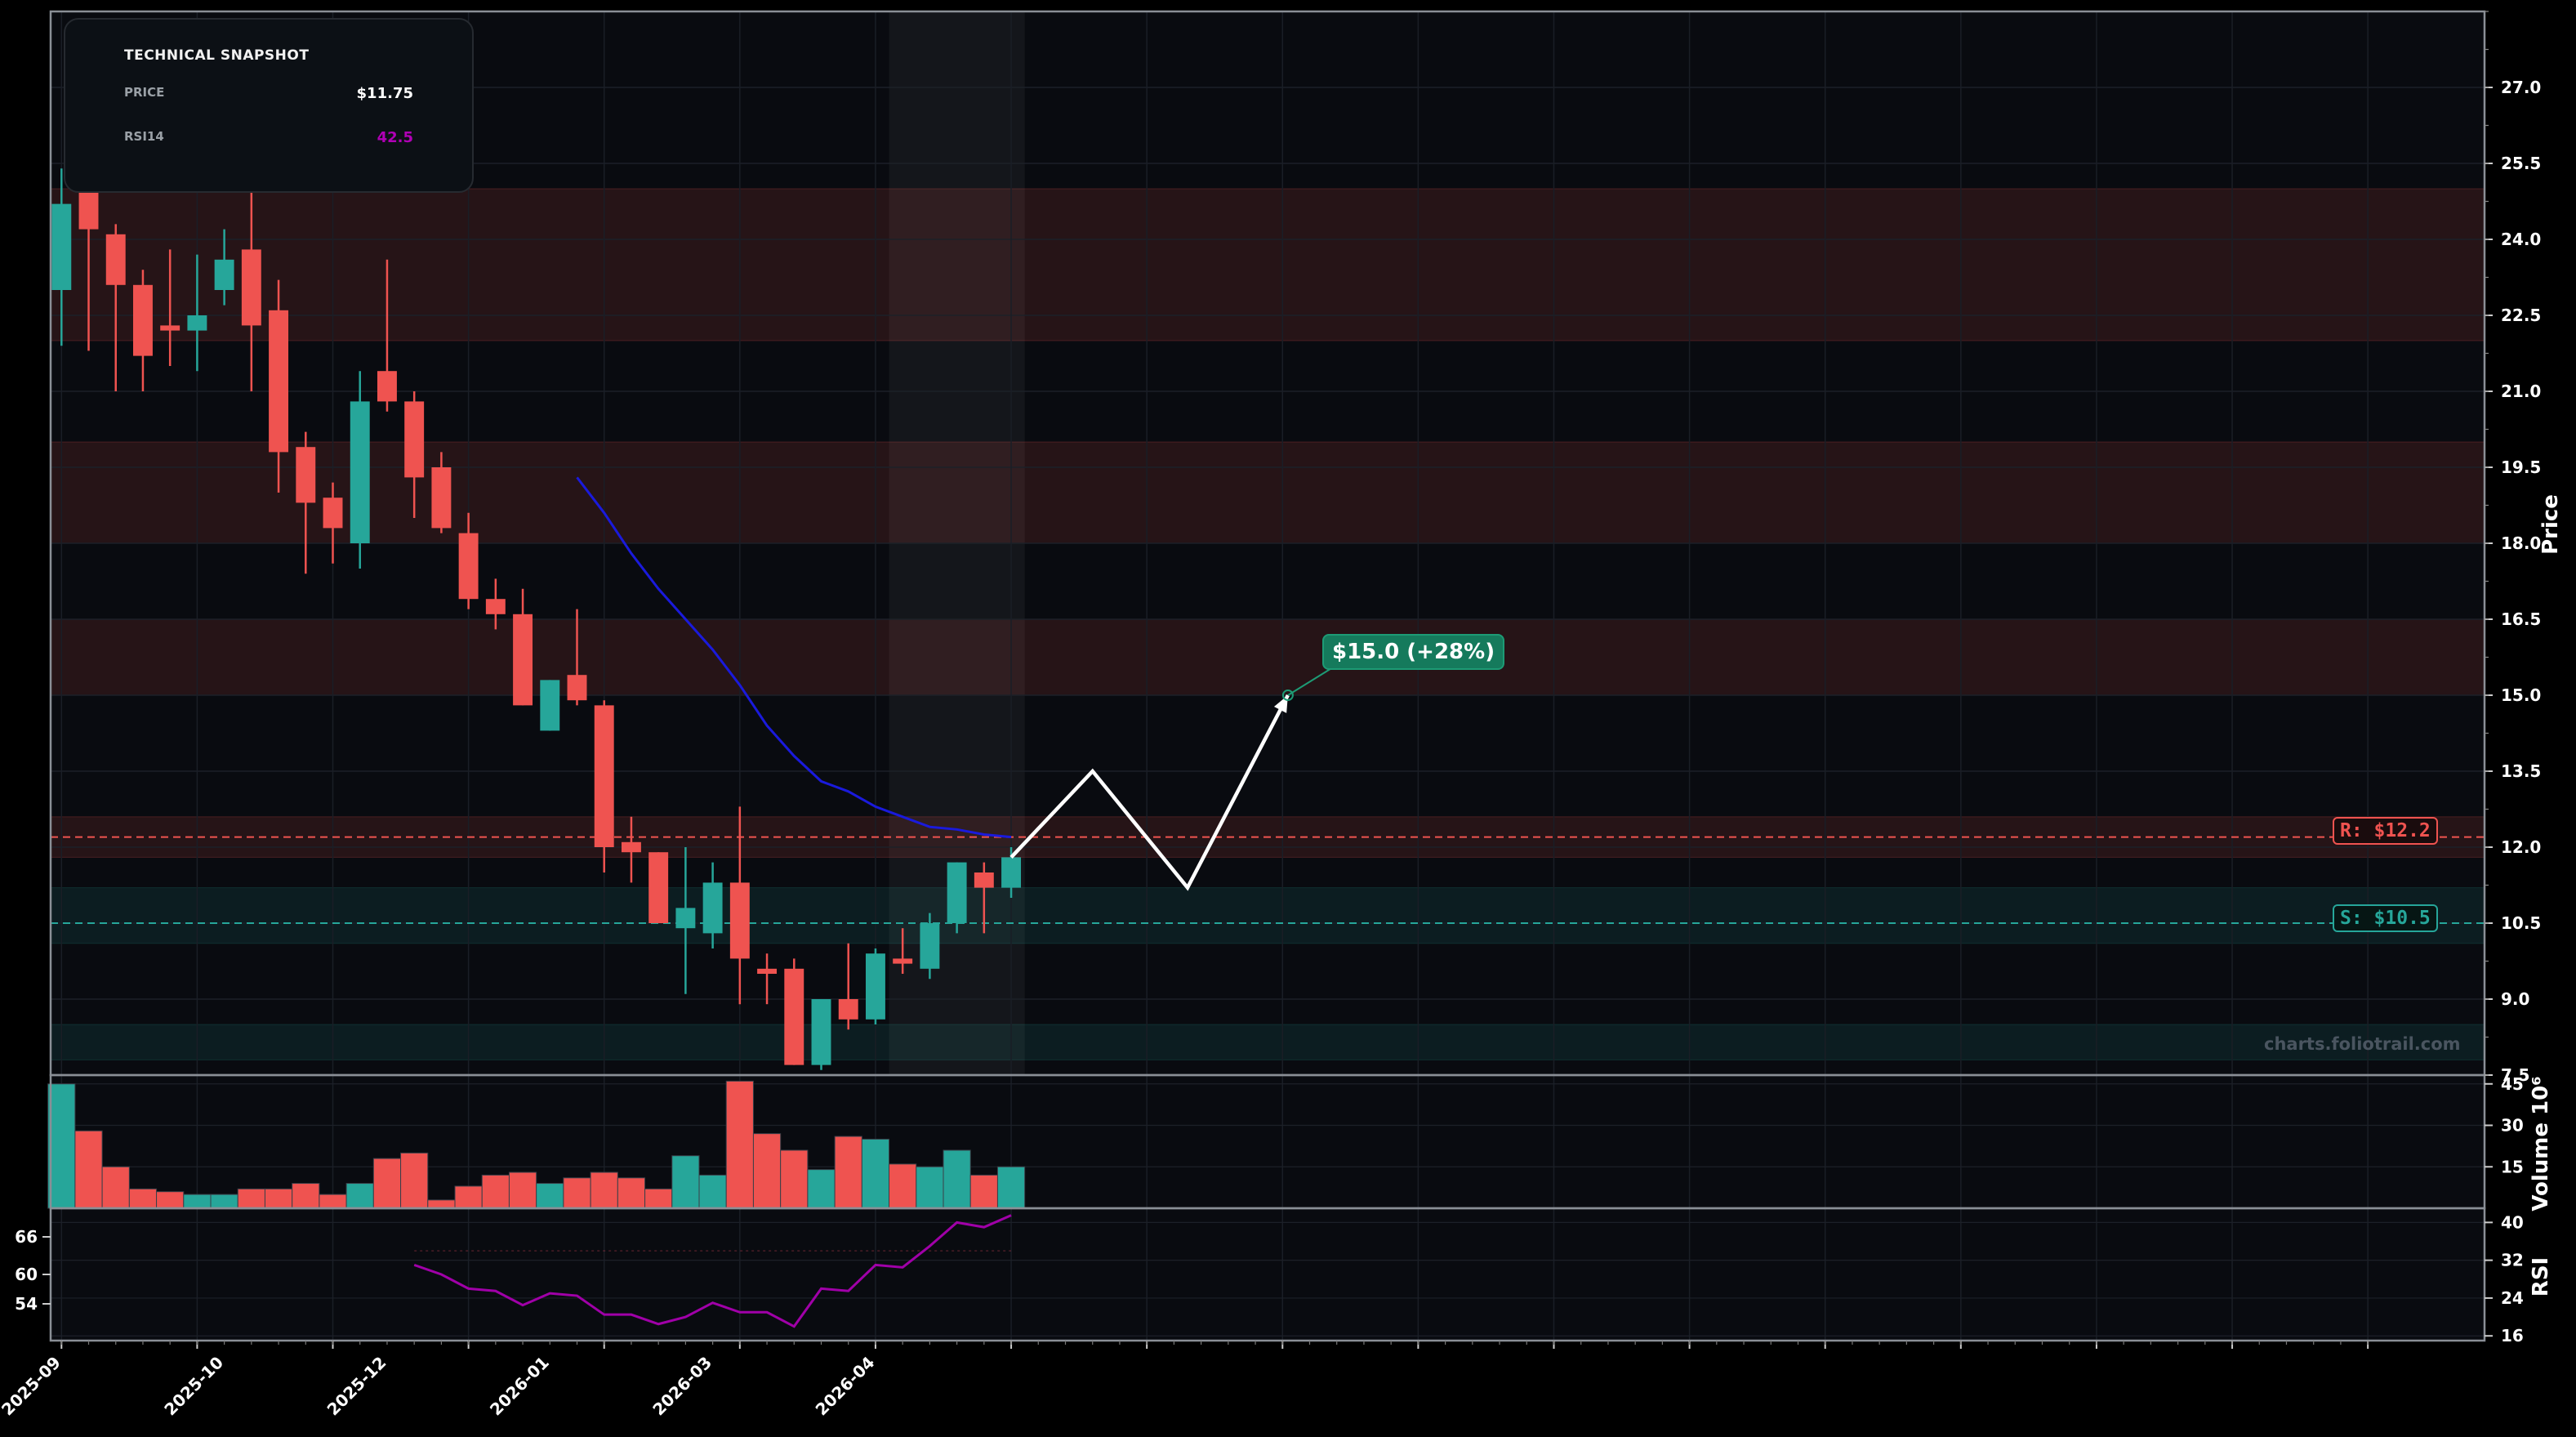 The width and height of the screenshot is (2576, 1437). What do you see at coordinates (536, 1144) in the screenshot?
I see `volume-bars` at bounding box center [536, 1144].